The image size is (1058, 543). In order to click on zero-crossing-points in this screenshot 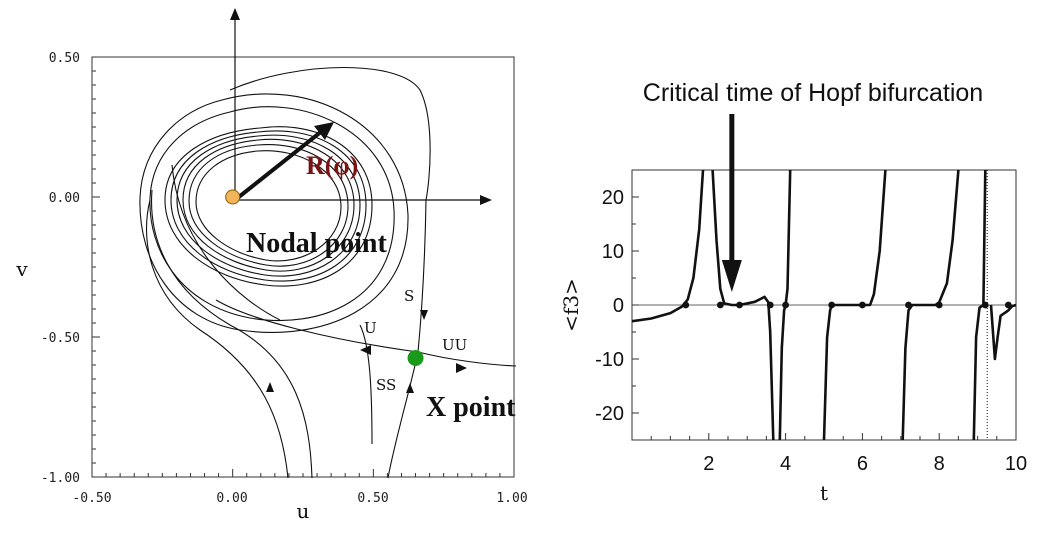, I will do `click(847, 305)`.